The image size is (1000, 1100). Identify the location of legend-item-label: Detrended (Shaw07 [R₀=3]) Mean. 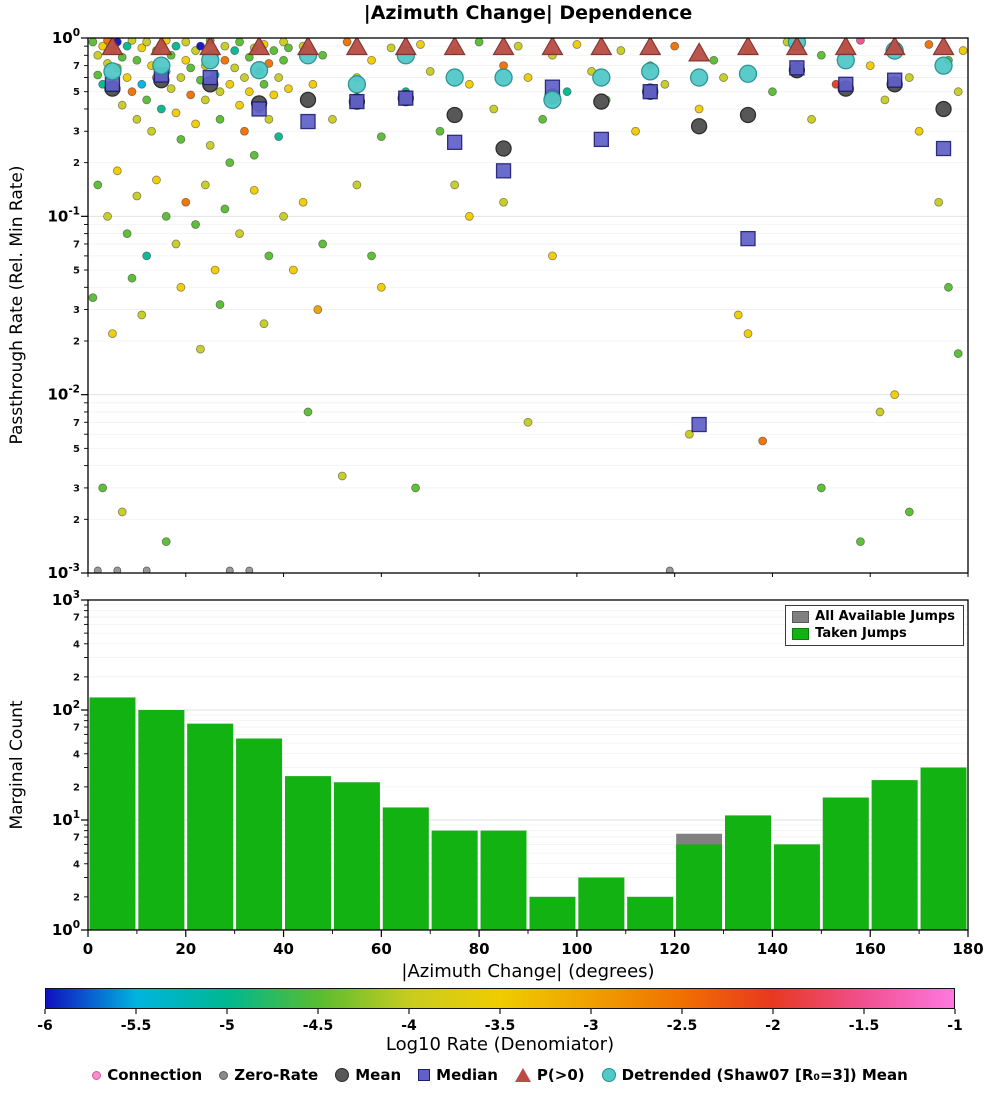
(764, 1075).